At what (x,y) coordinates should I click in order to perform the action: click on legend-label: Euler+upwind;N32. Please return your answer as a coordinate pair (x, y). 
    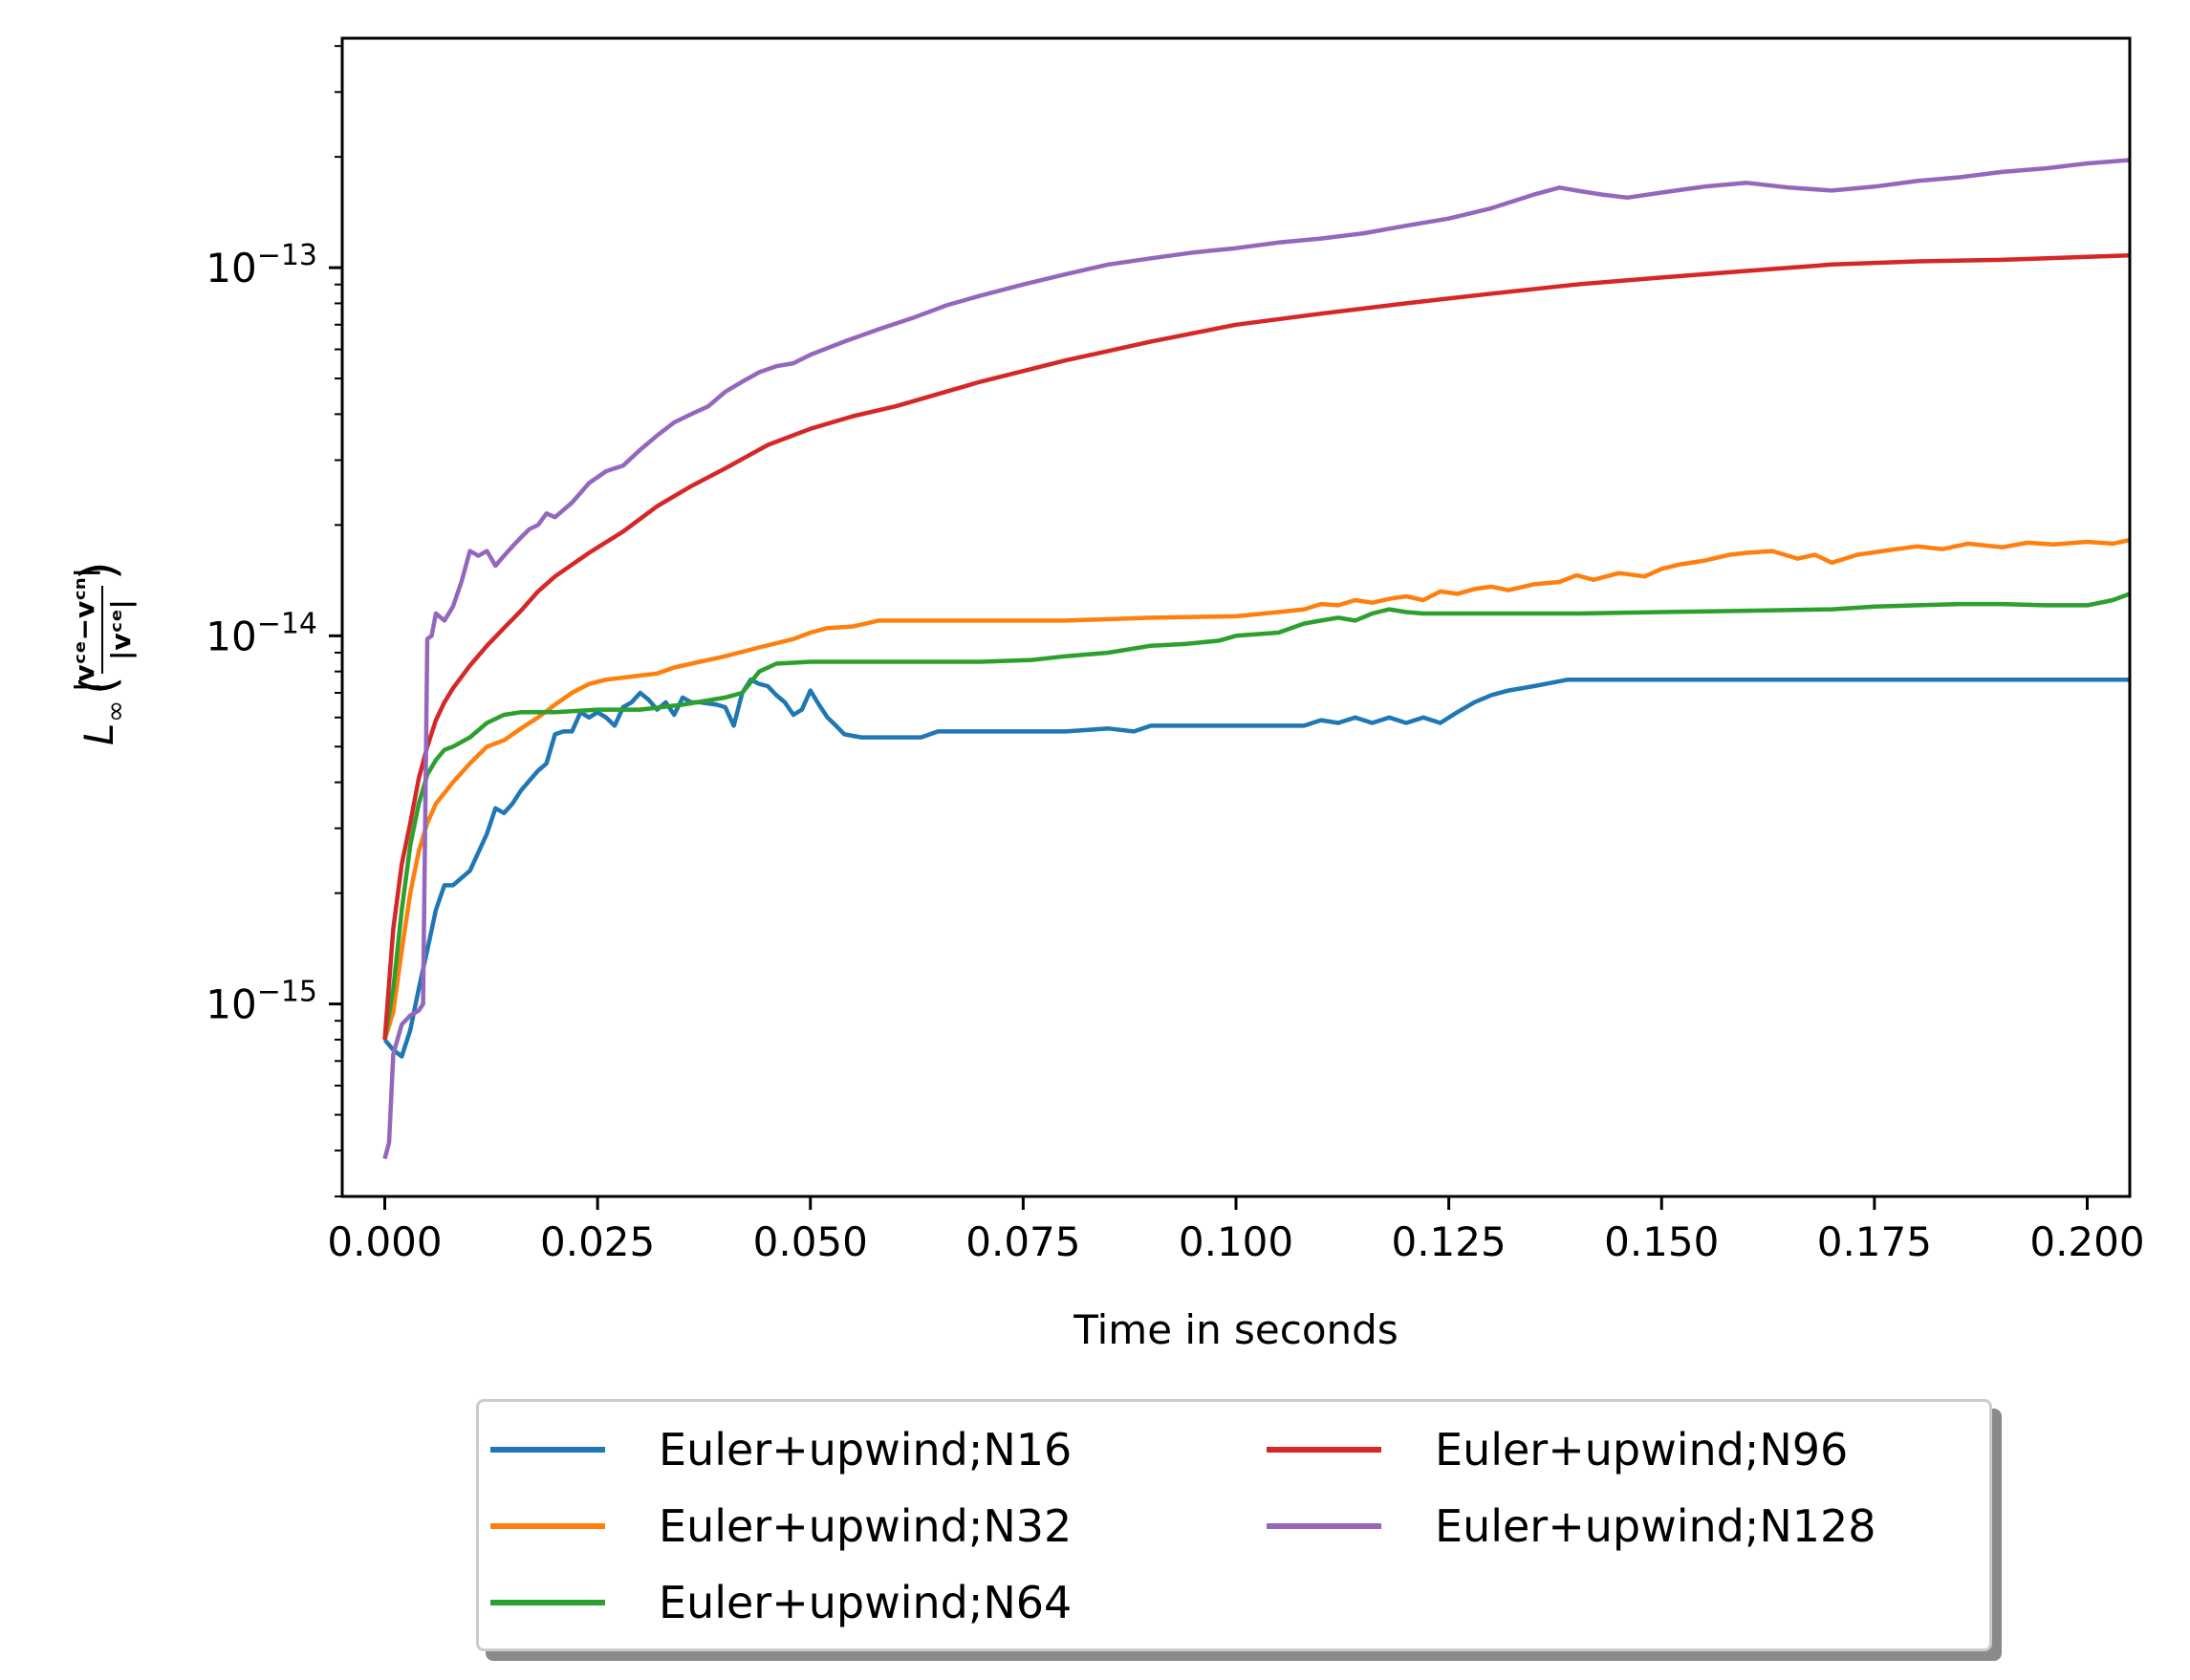
    Looking at the image, I should click on (866, 1526).